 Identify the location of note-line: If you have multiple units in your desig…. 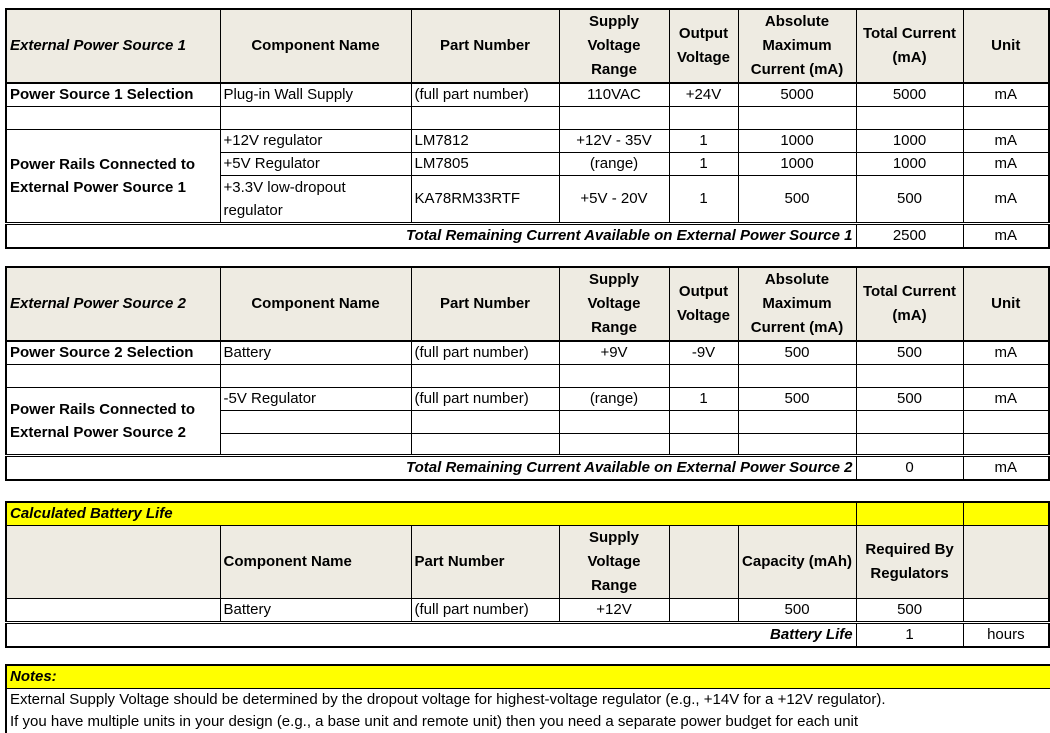
(434, 721).